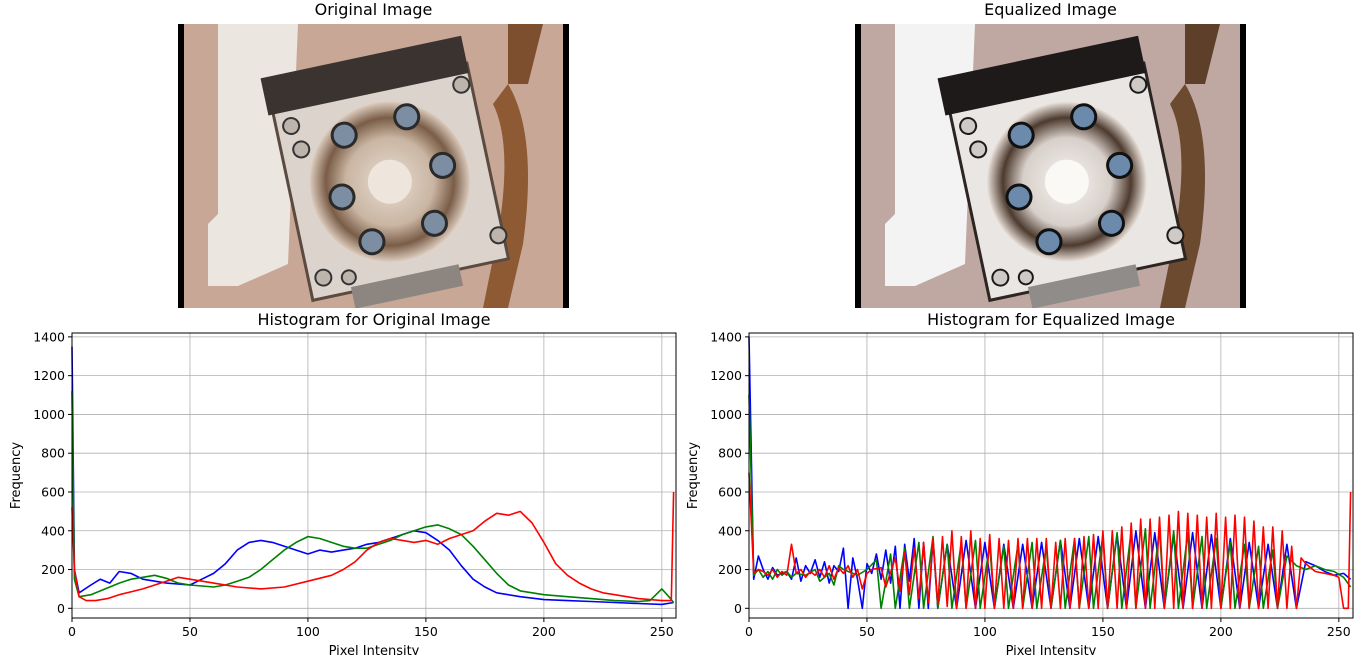 The height and width of the screenshot is (655, 1366). Describe the element at coordinates (374, 319) in the screenshot. I see `chart-title: Histogram for Original Image` at that location.